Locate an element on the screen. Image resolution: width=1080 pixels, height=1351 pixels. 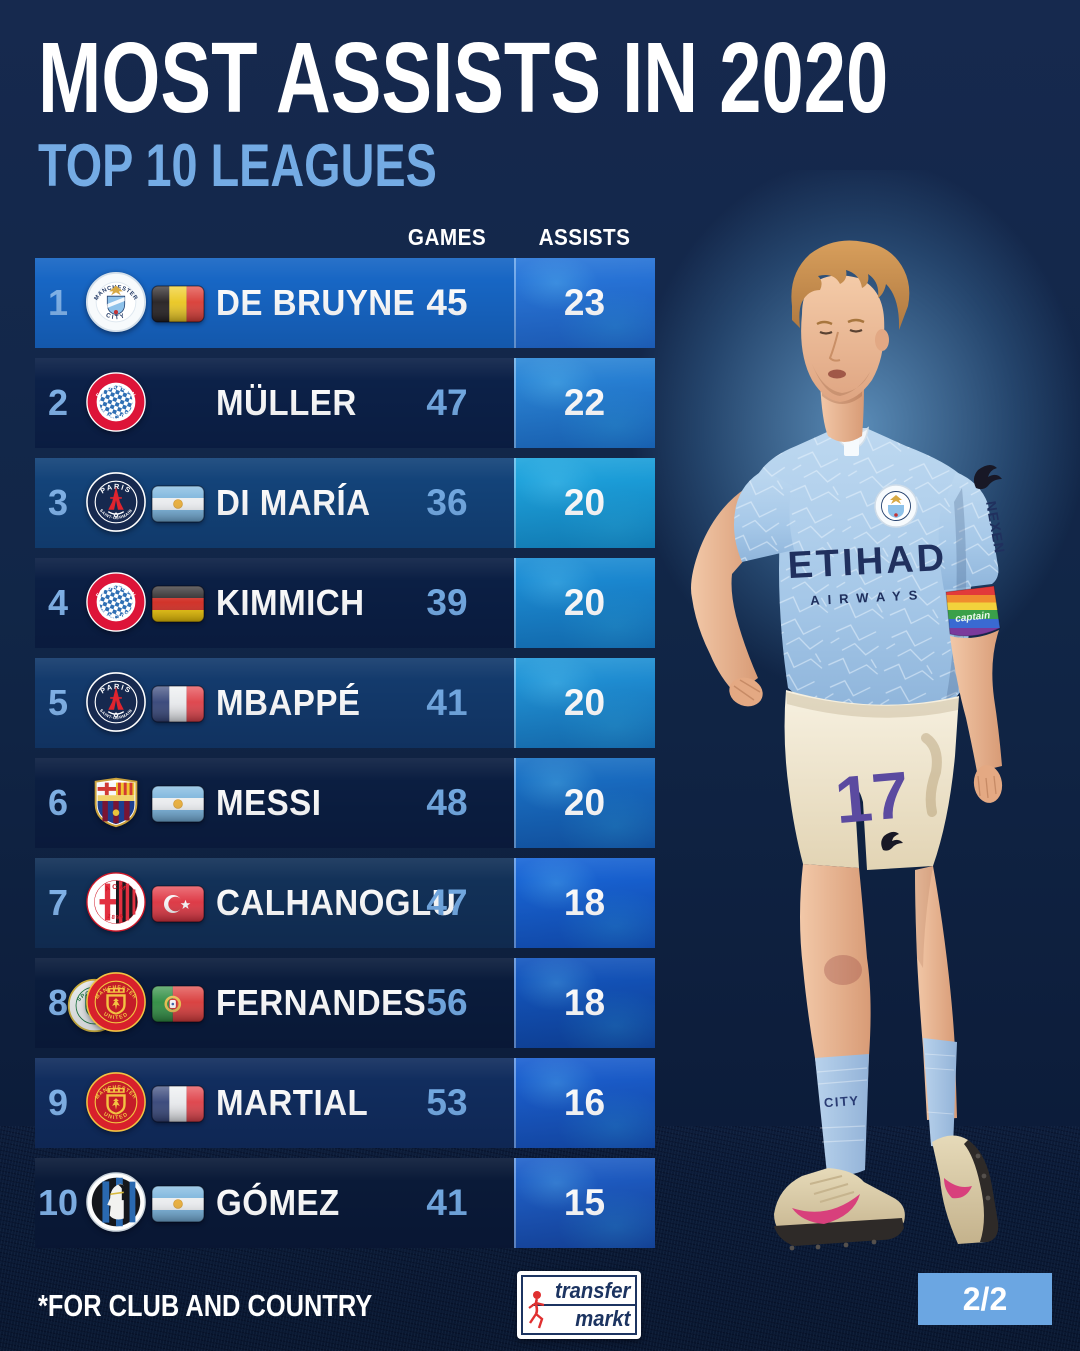
logo-runner-icon is located at coordinates (536, 1310).